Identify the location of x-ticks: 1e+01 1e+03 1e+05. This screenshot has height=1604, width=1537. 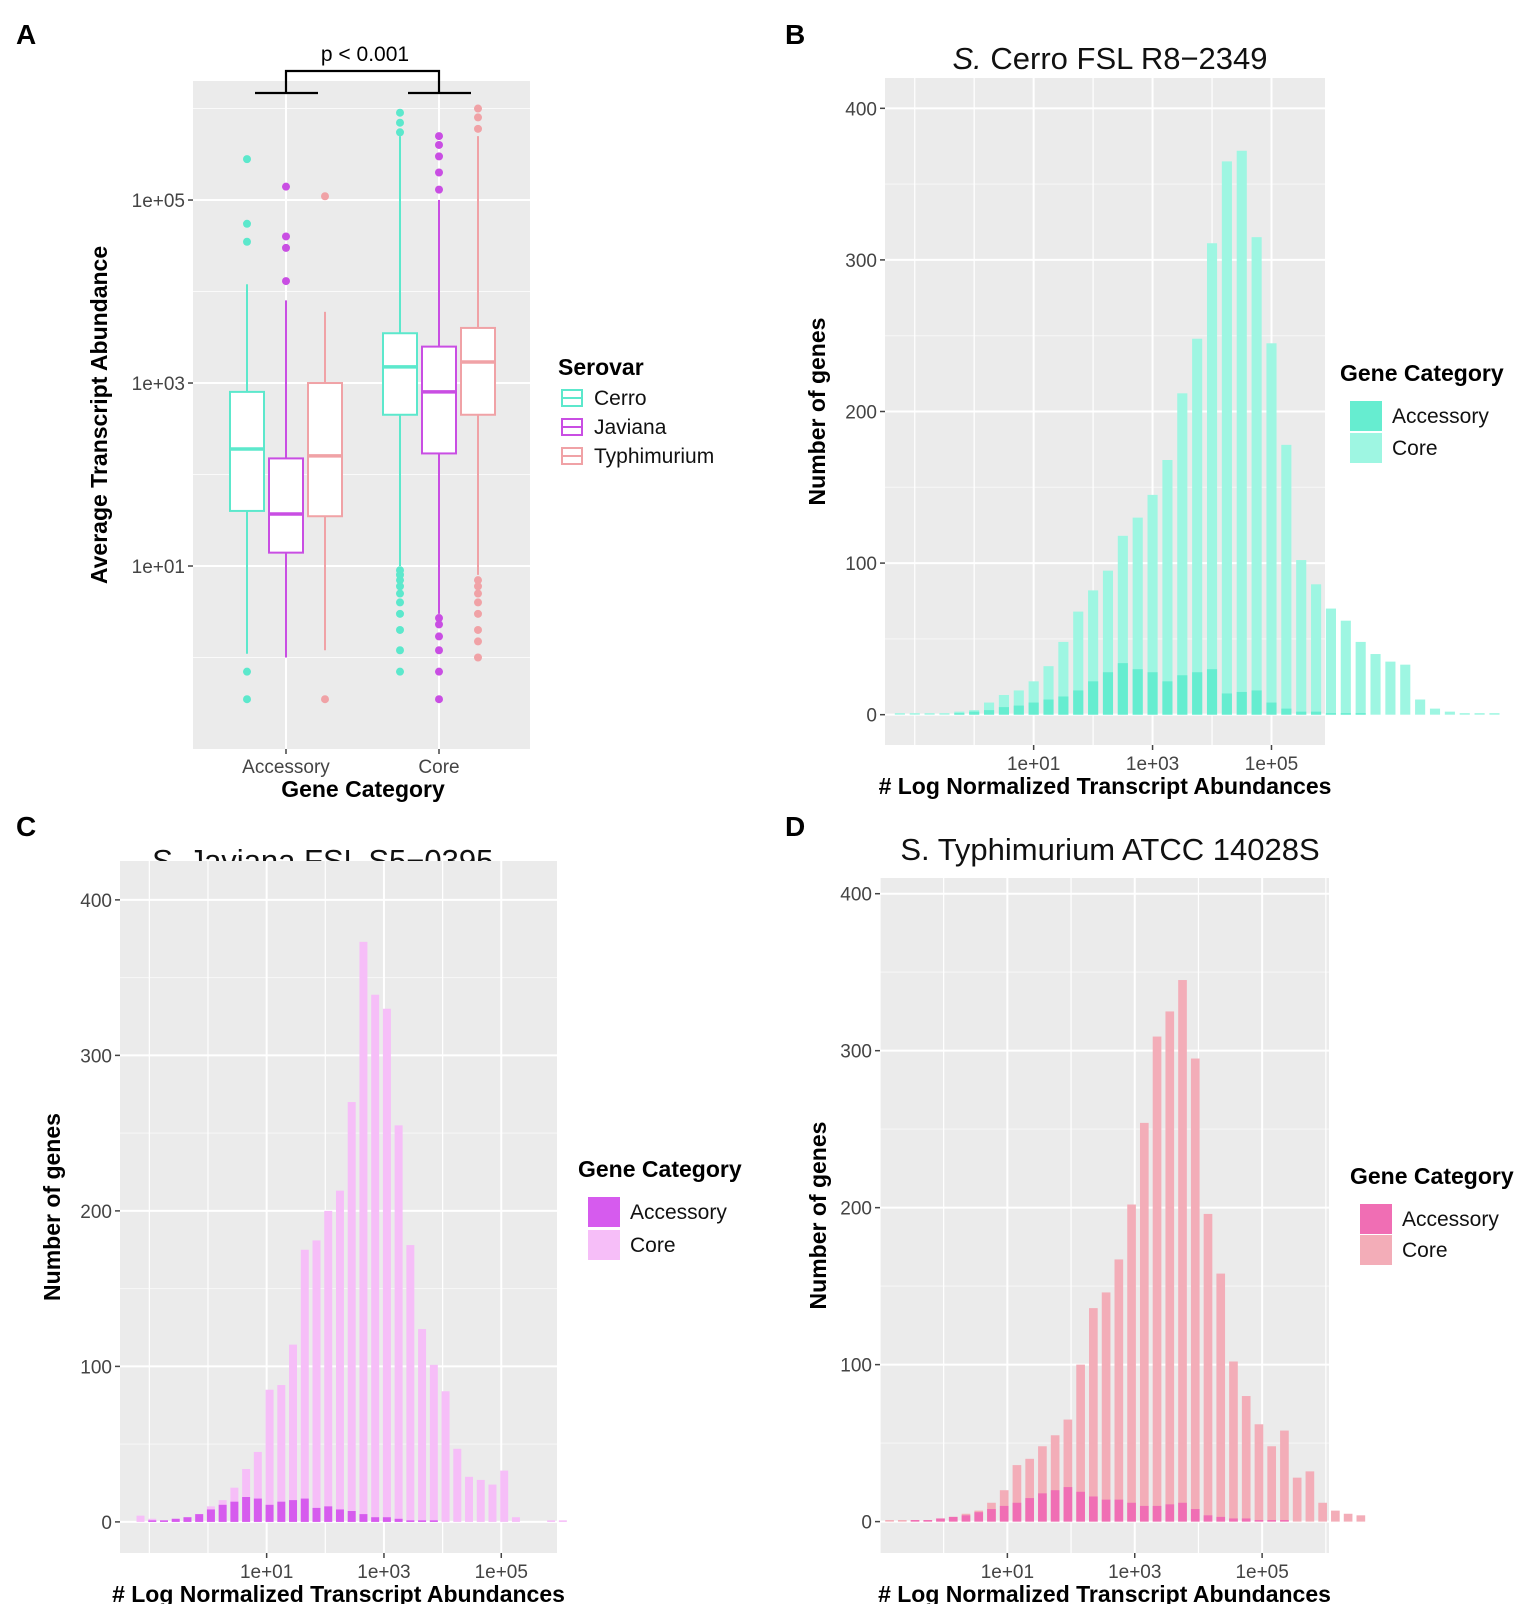
(384, 1568).